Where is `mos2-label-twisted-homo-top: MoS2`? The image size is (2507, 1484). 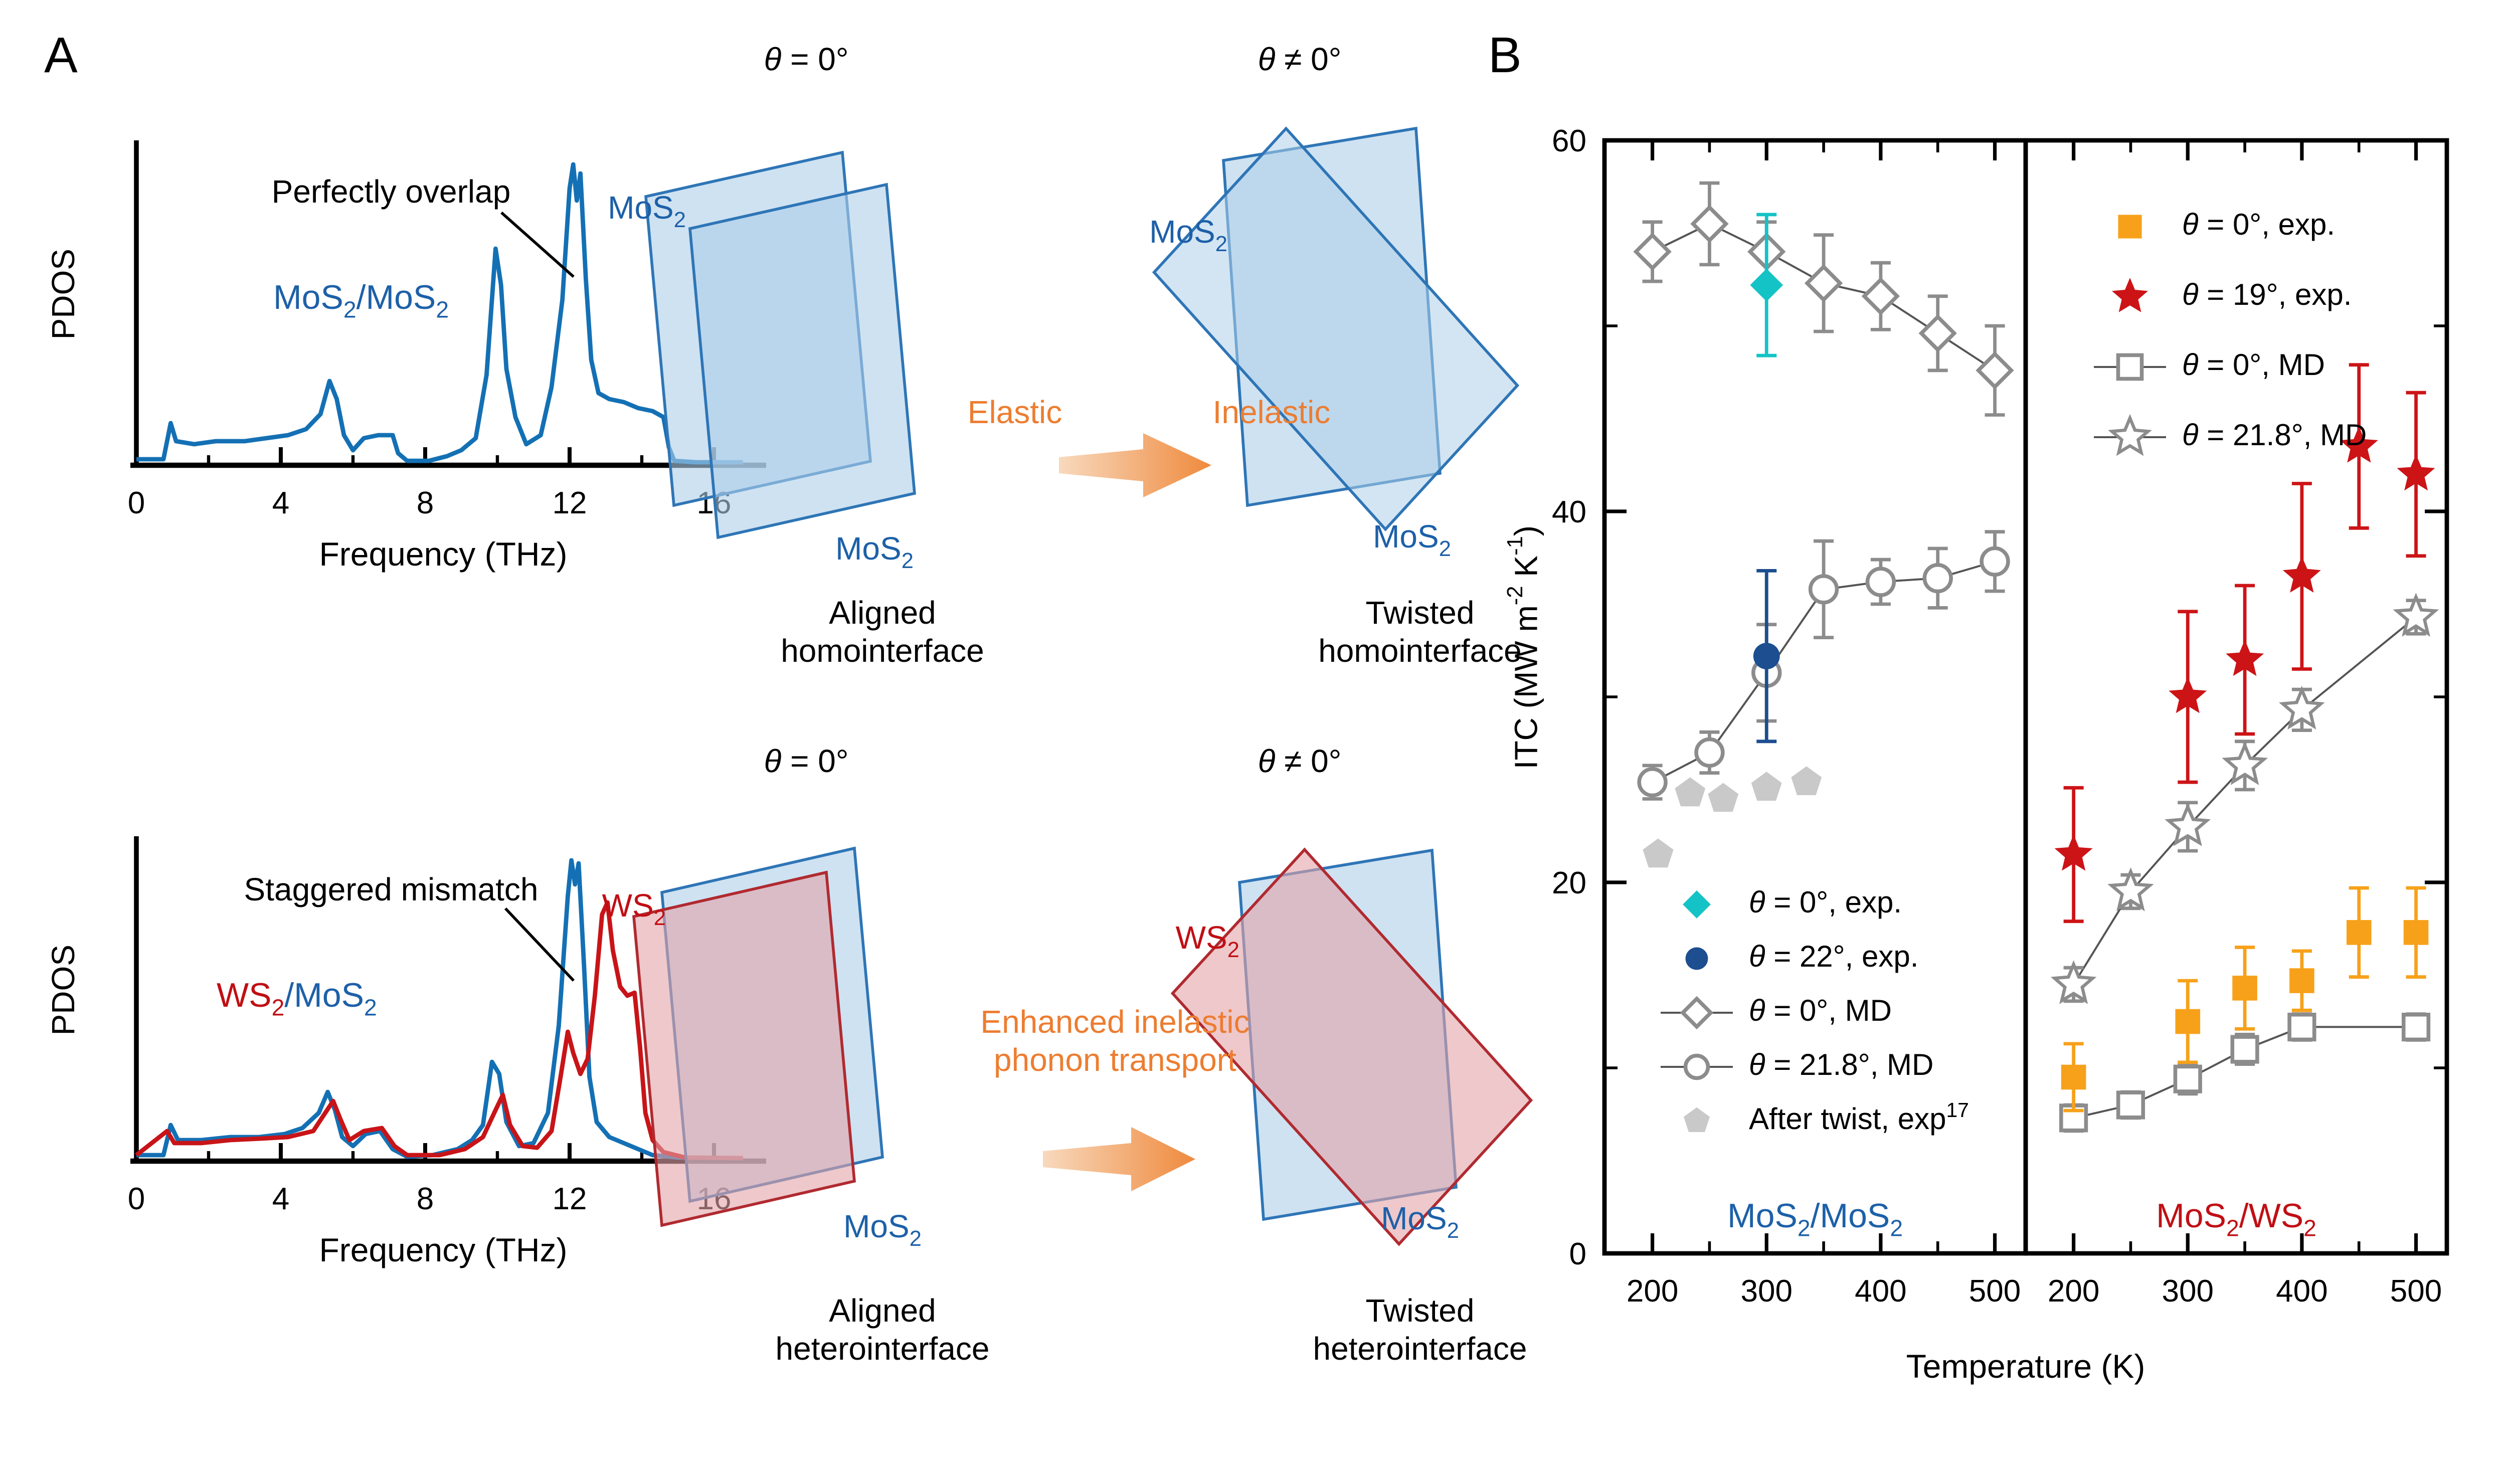 mos2-label-twisted-homo-top: MoS2 is located at coordinates (1188, 237).